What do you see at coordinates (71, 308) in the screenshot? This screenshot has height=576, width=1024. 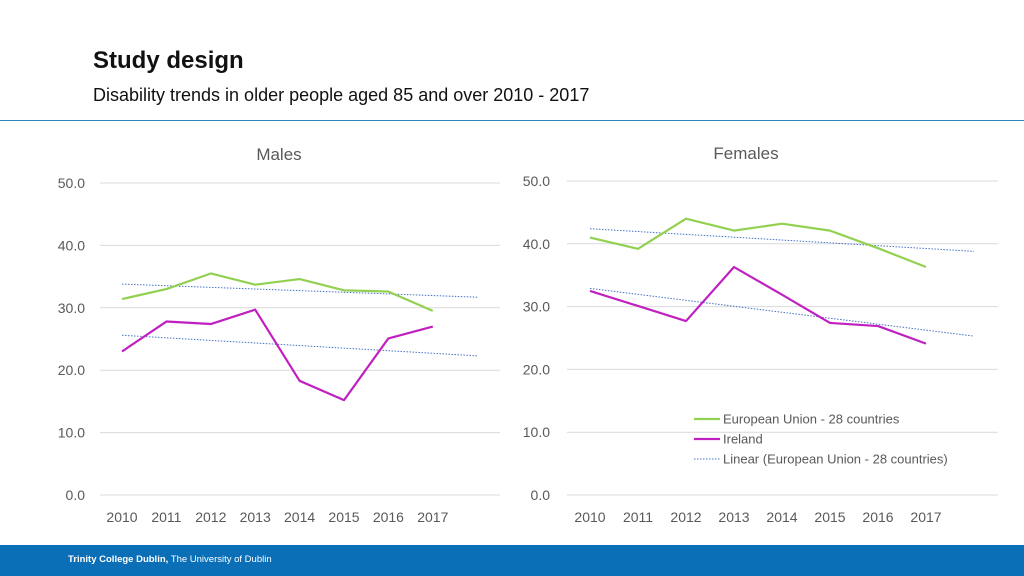 I see `chart1-y-tick-label: 30.0` at bounding box center [71, 308].